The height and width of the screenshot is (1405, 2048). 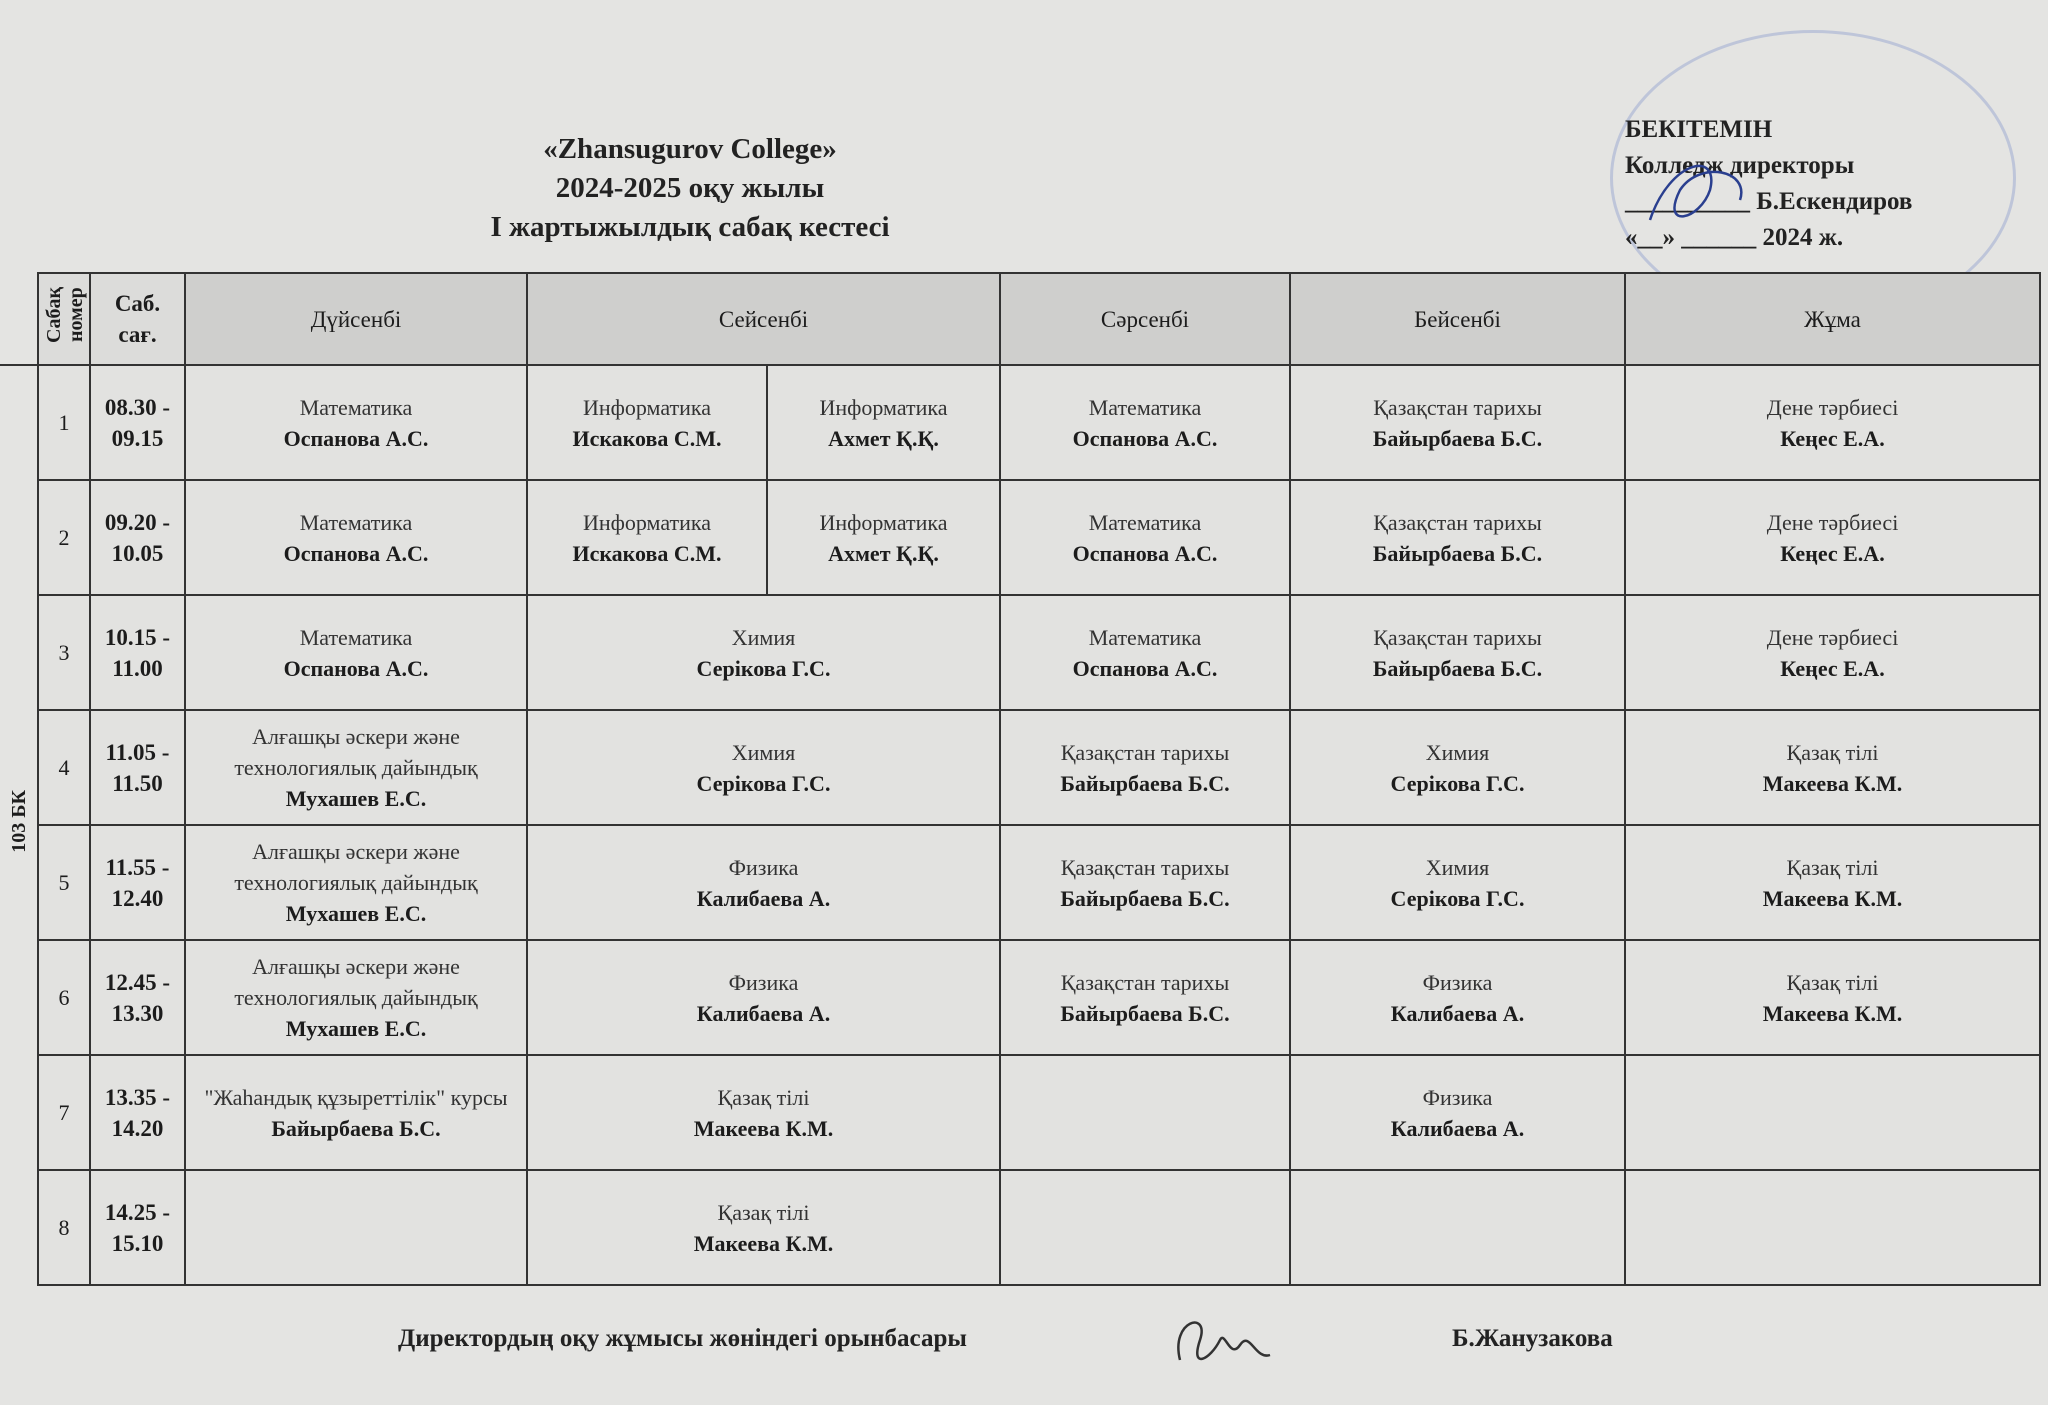 I want to click on lesson-number: 6, so click(x=64, y=997).